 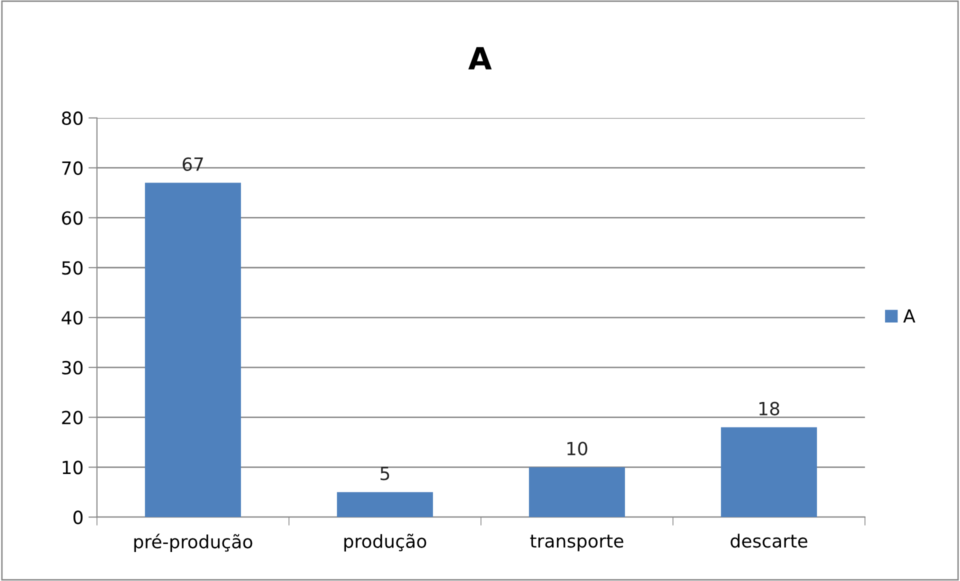 What do you see at coordinates (72, 168) in the screenshot?
I see `y-tick-label: 70` at bounding box center [72, 168].